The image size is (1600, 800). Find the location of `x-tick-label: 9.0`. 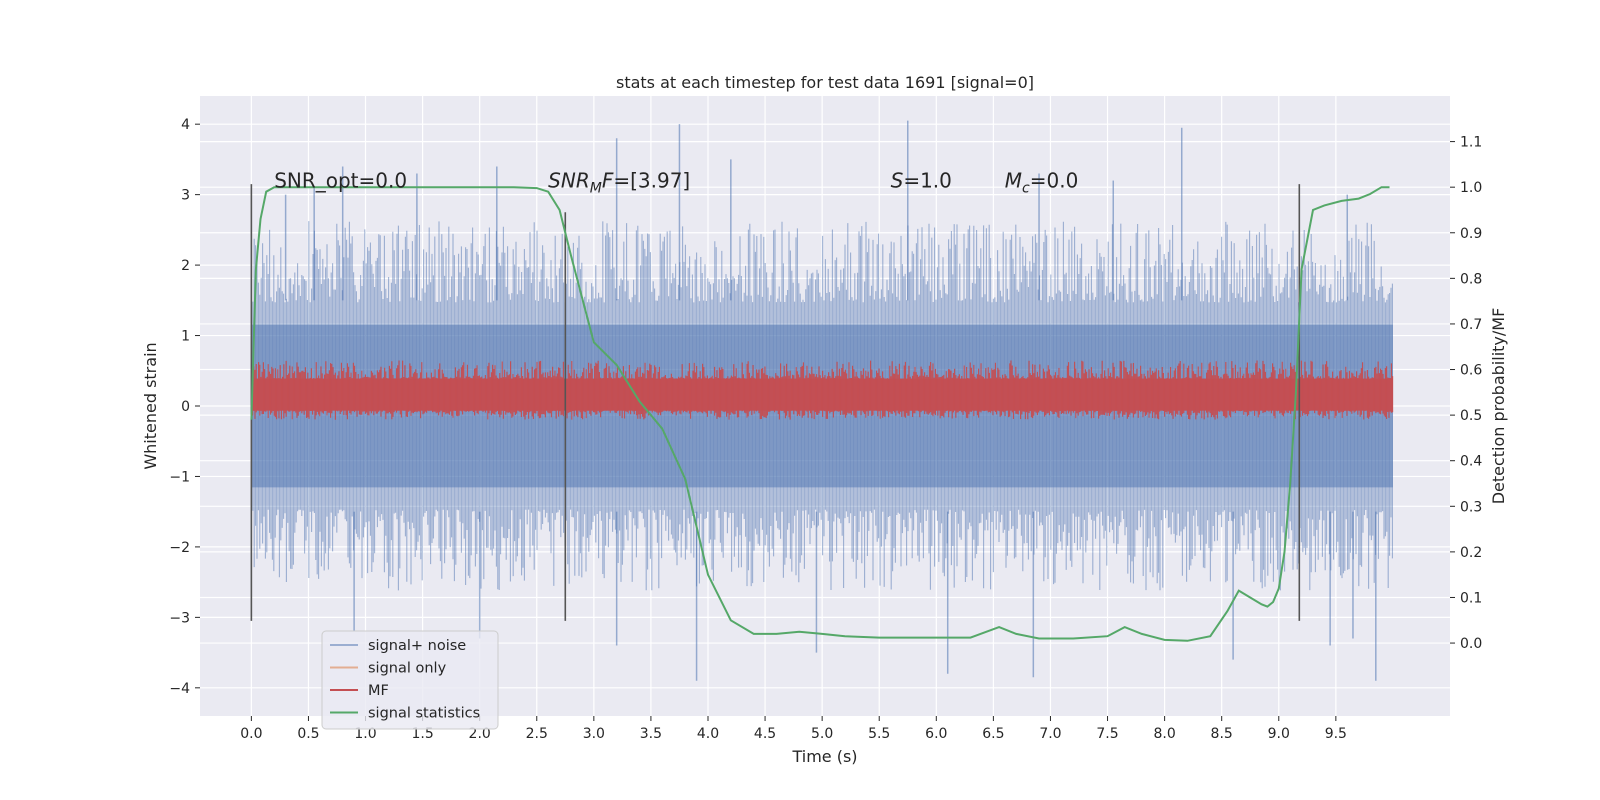

x-tick-label: 9.0 is located at coordinates (1279, 734).